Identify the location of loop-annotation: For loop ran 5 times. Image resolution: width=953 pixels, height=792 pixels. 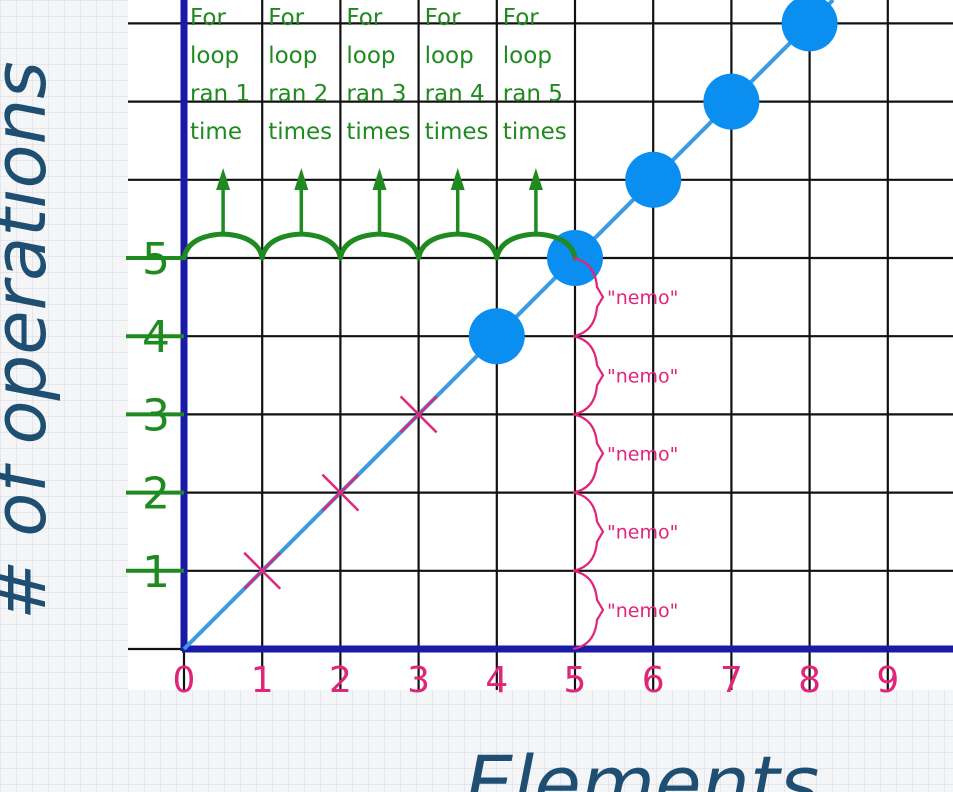
(535, 75).